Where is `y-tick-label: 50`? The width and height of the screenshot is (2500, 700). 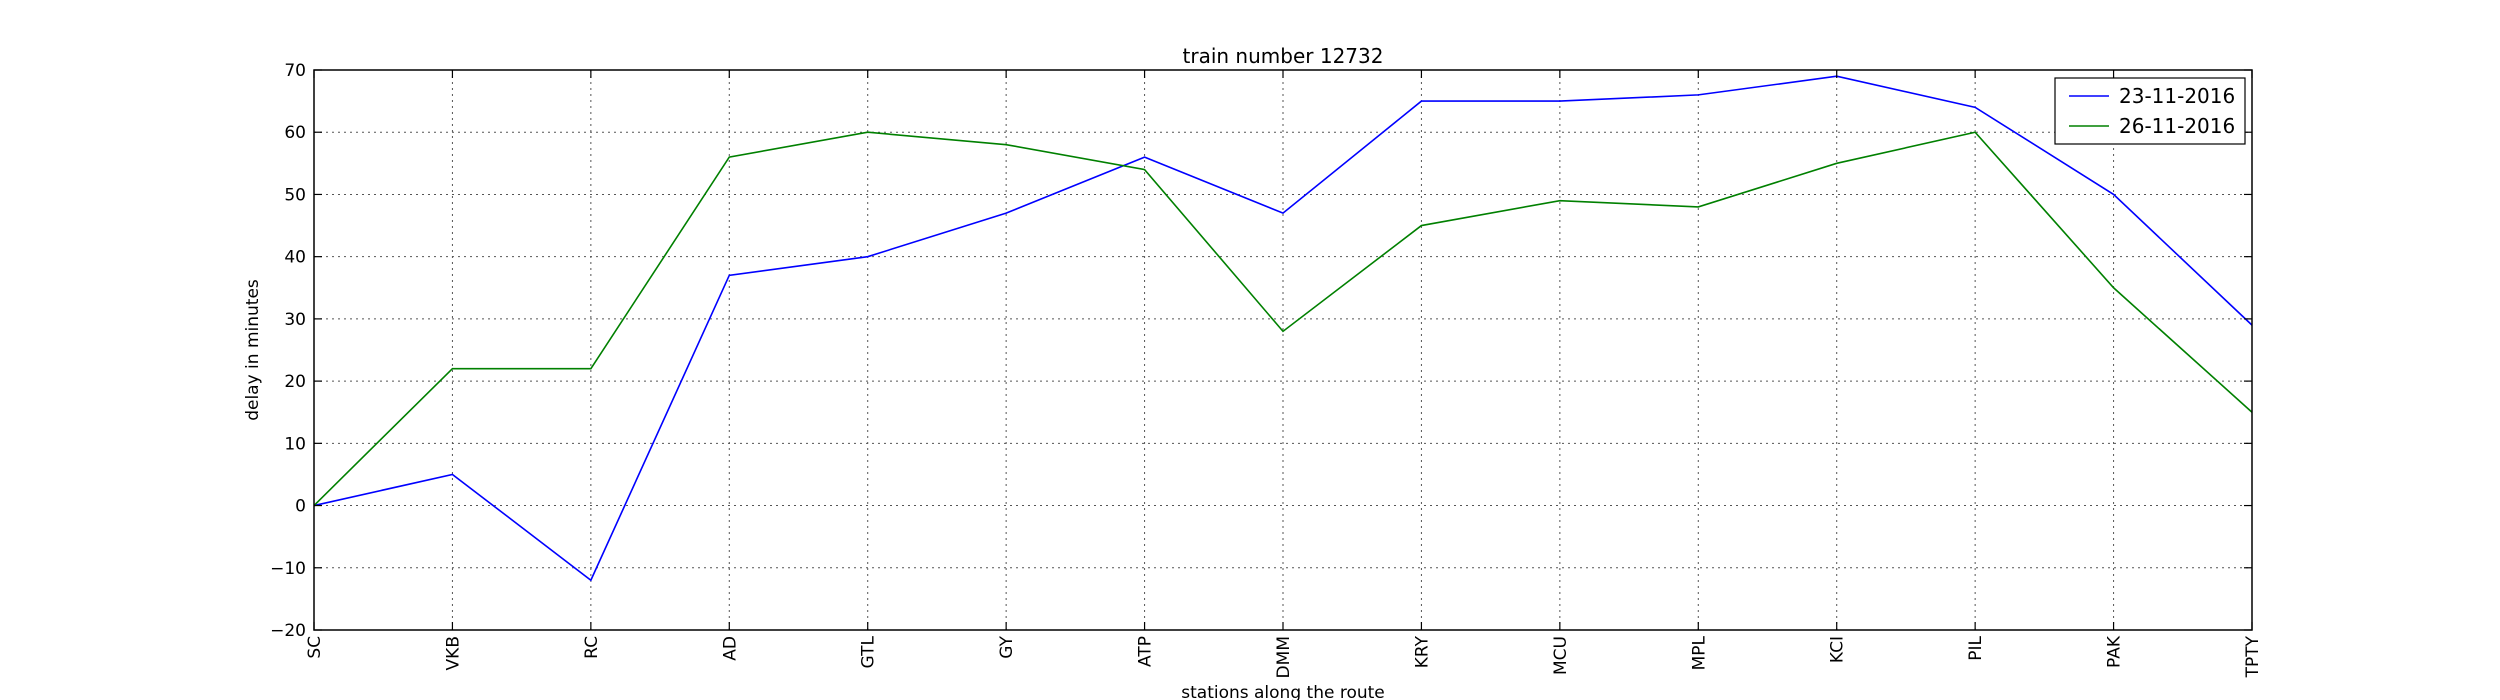
y-tick-label: 50 is located at coordinates (295, 195).